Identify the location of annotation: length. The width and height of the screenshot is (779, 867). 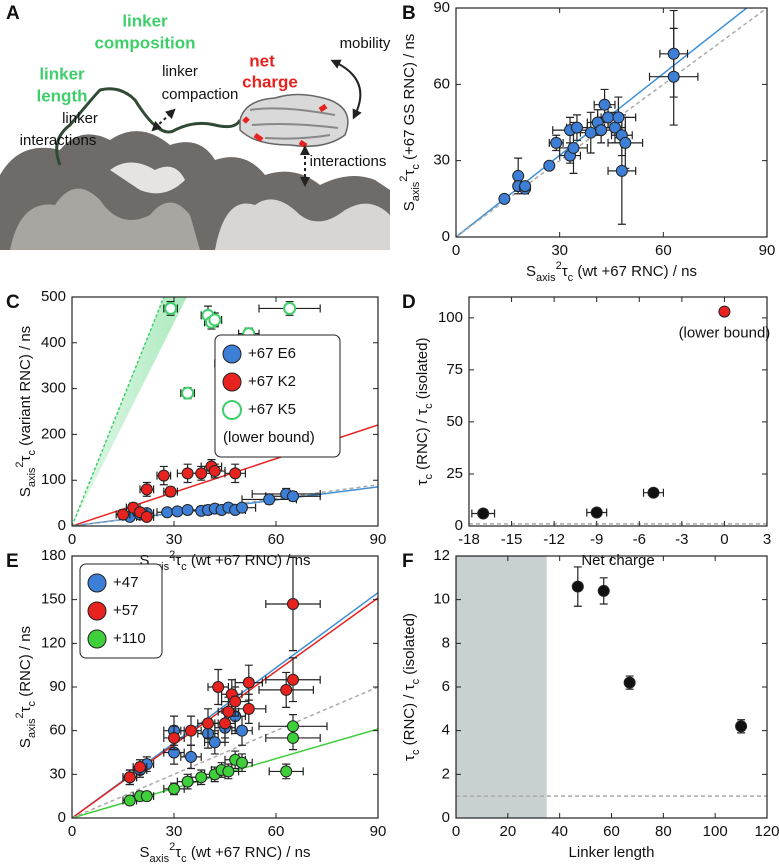
(62, 95).